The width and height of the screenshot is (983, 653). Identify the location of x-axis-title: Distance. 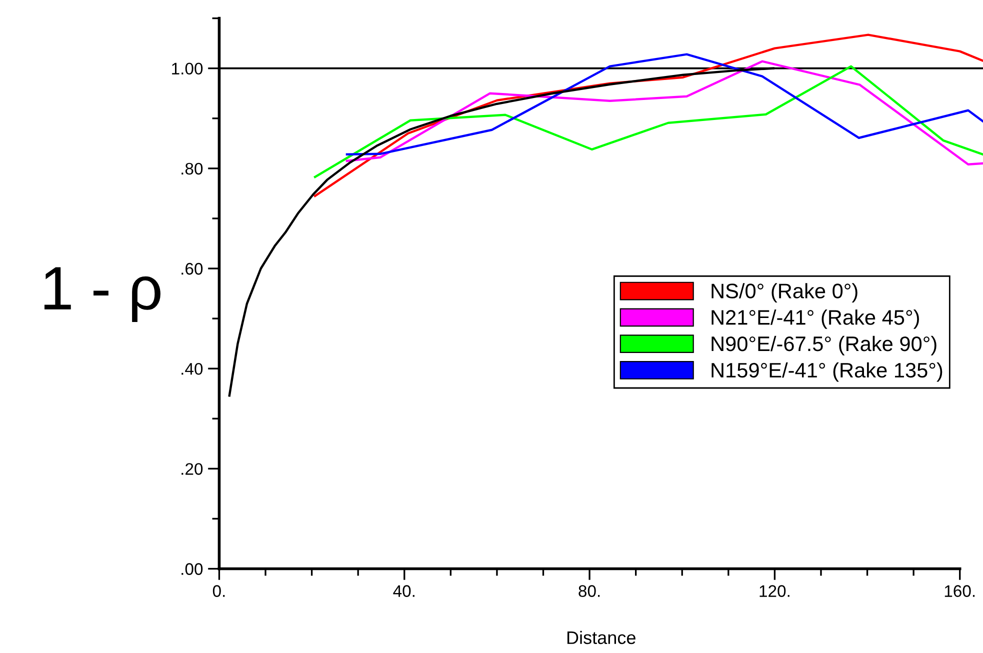
(601, 637).